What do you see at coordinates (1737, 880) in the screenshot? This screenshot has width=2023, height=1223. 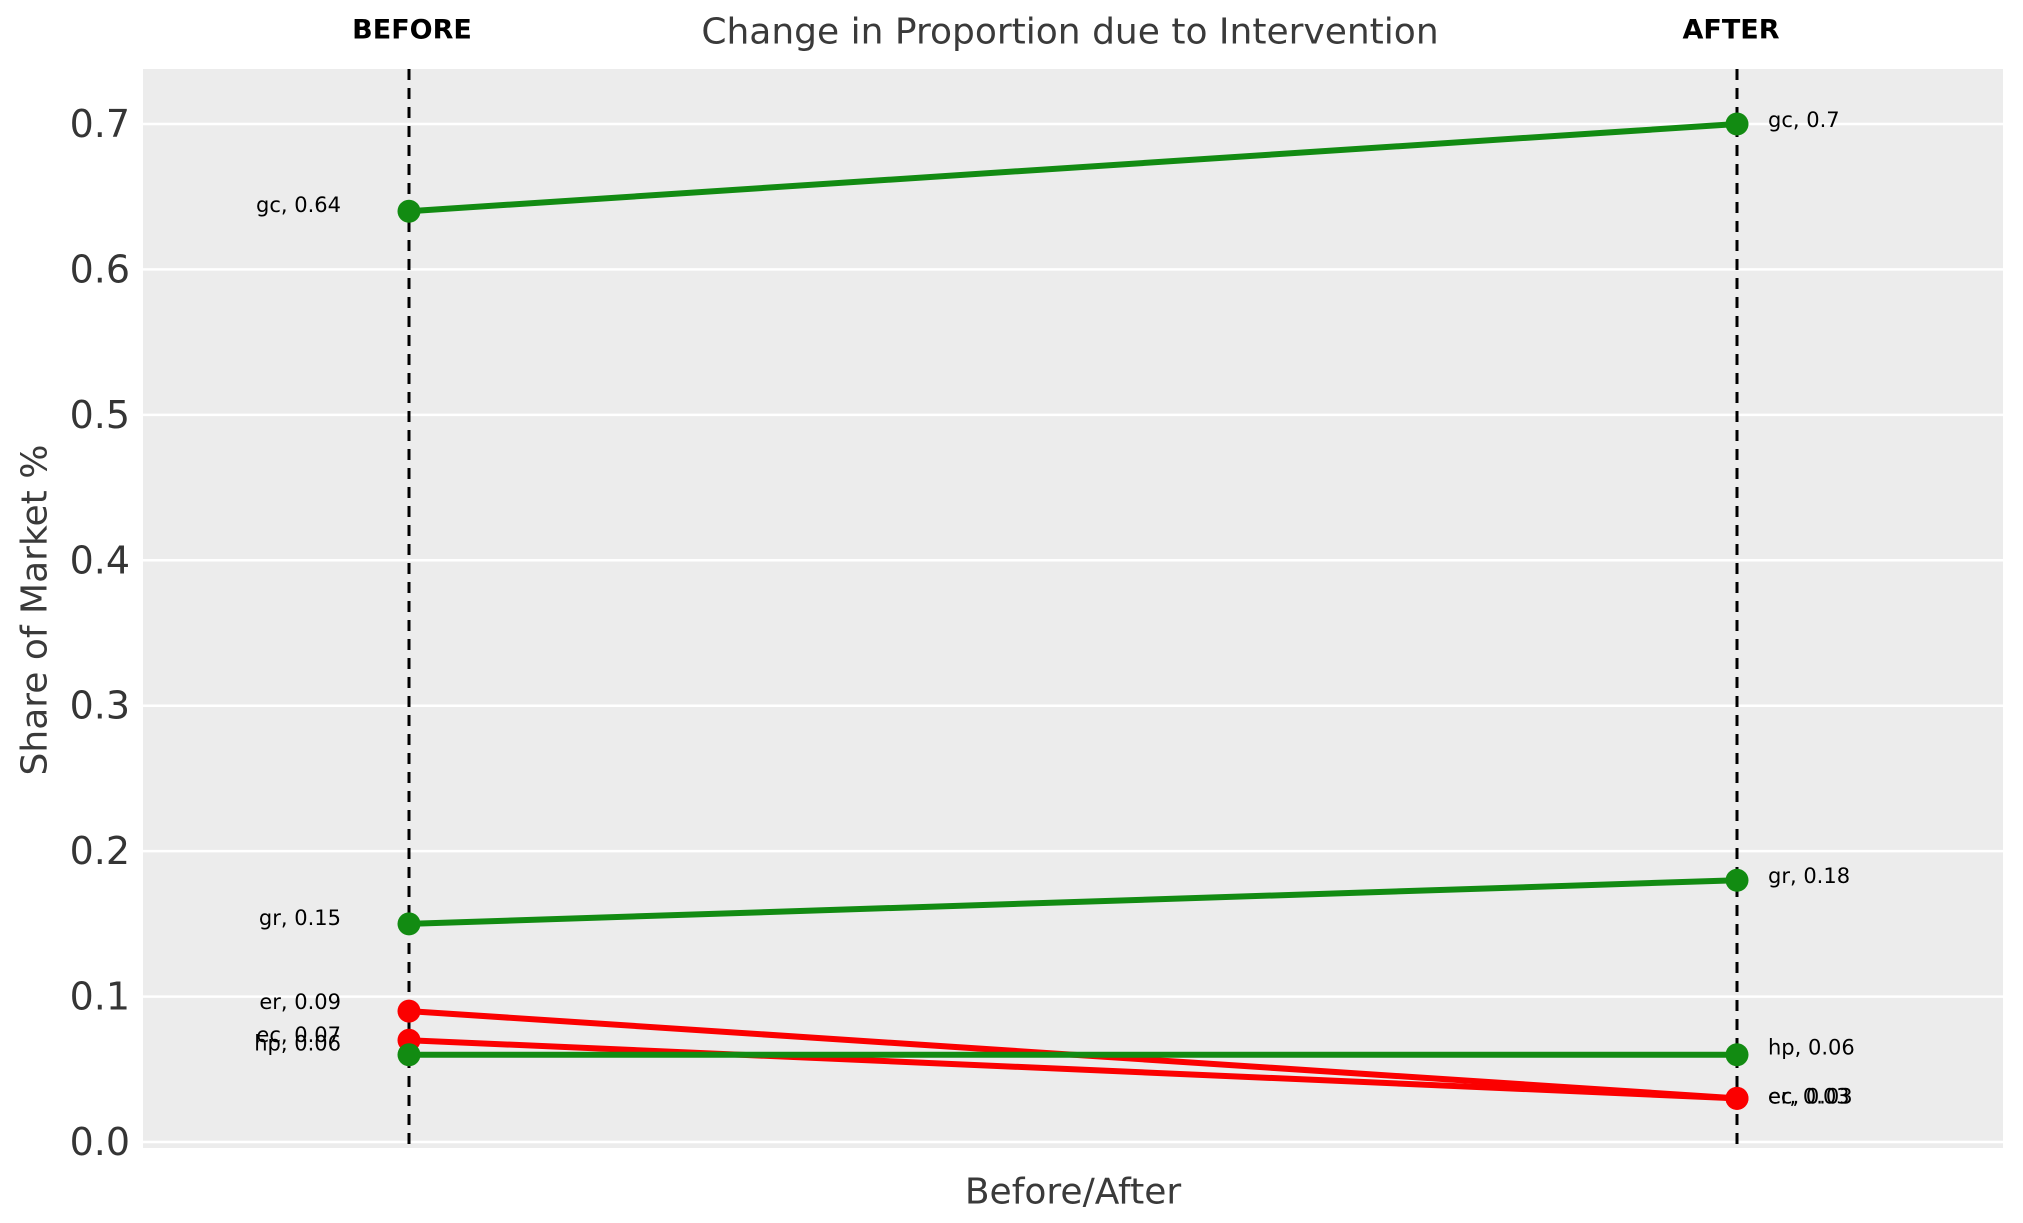 I see `data-point-gr-after` at bounding box center [1737, 880].